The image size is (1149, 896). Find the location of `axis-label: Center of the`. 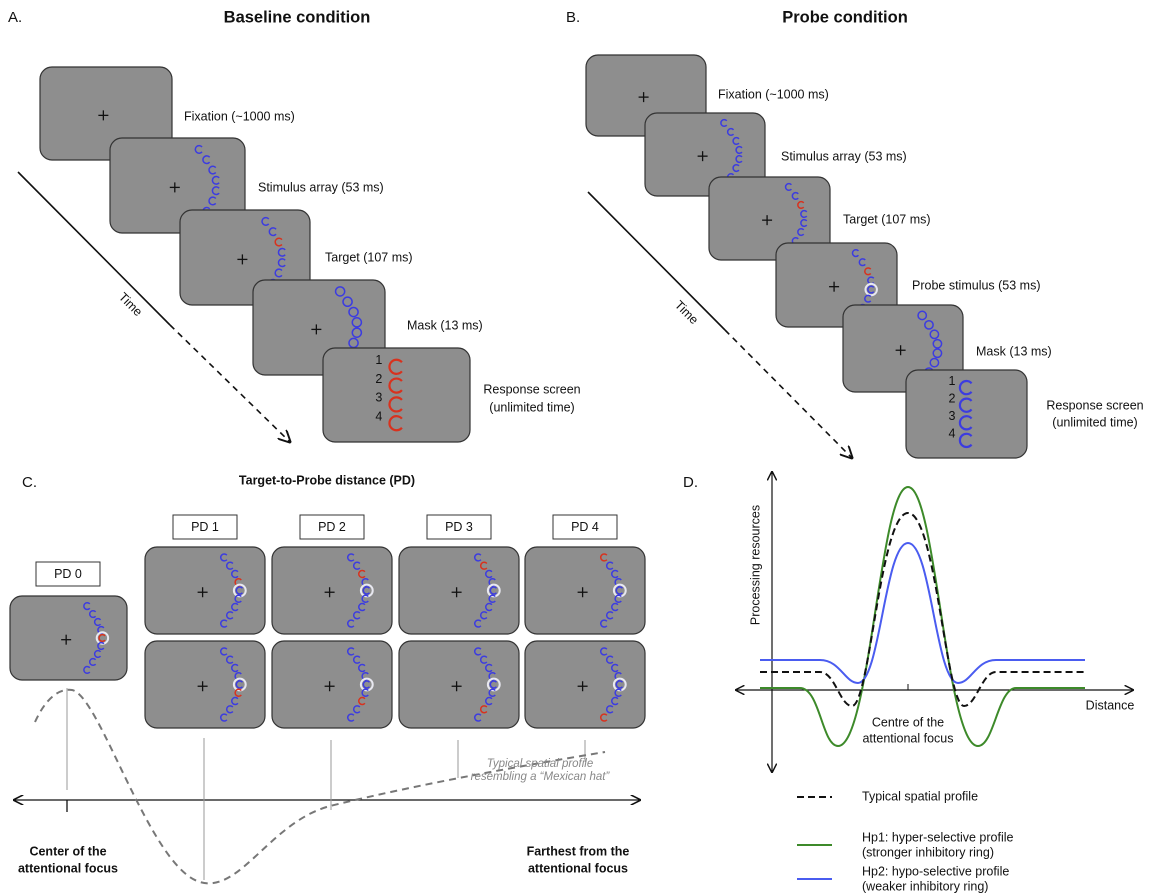

axis-label: Center of the is located at coordinates (67, 851).